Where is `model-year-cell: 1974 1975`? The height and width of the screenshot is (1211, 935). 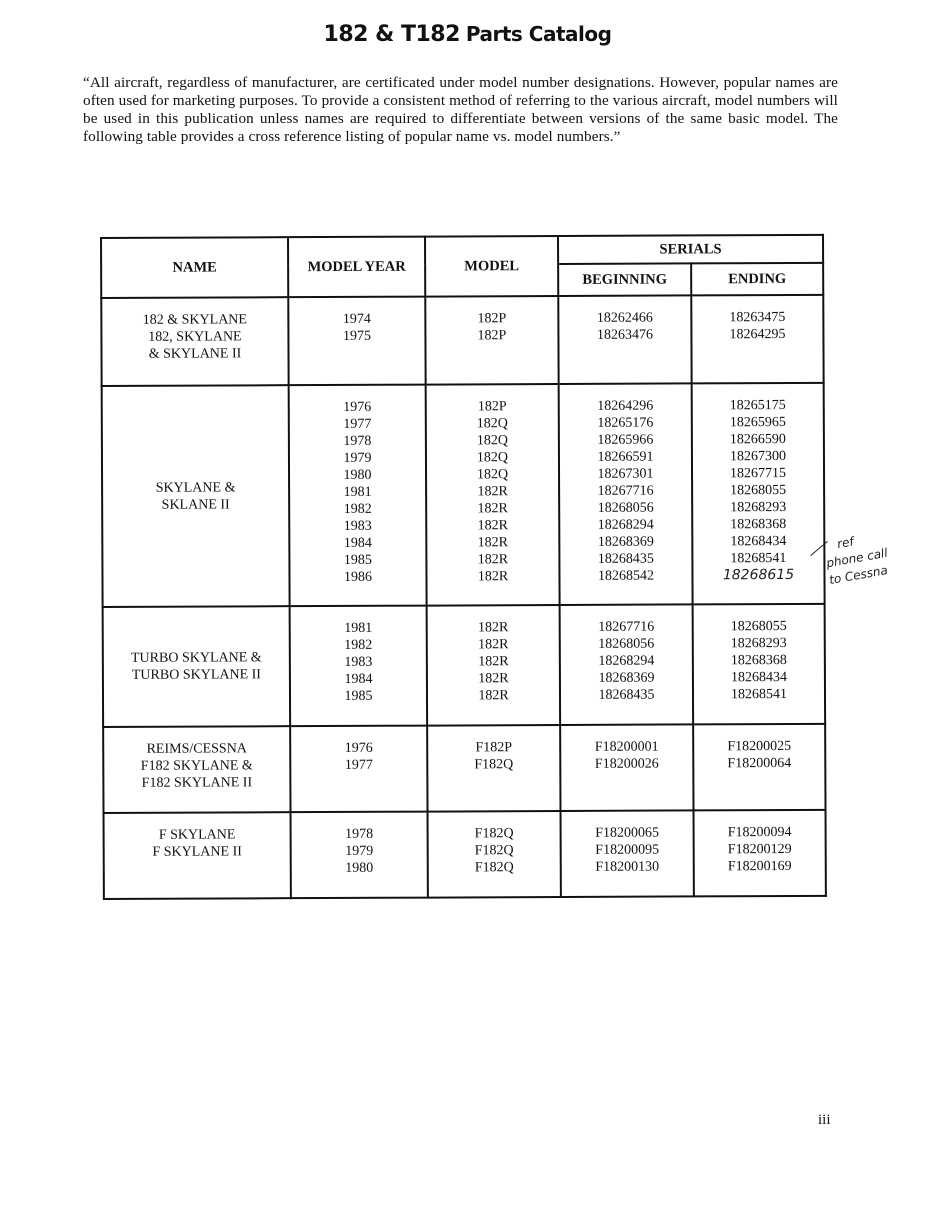 model-year-cell: 1974 1975 is located at coordinates (357, 341).